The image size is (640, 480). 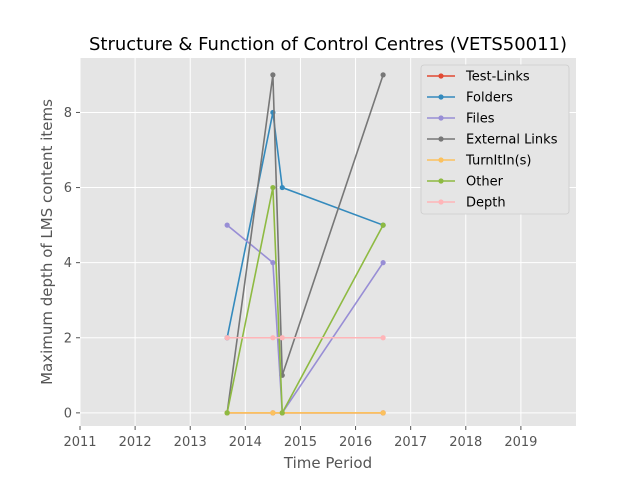 What do you see at coordinates (485, 182) in the screenshot?
I see `legend-label: Other` at bounding box center [485, 182].